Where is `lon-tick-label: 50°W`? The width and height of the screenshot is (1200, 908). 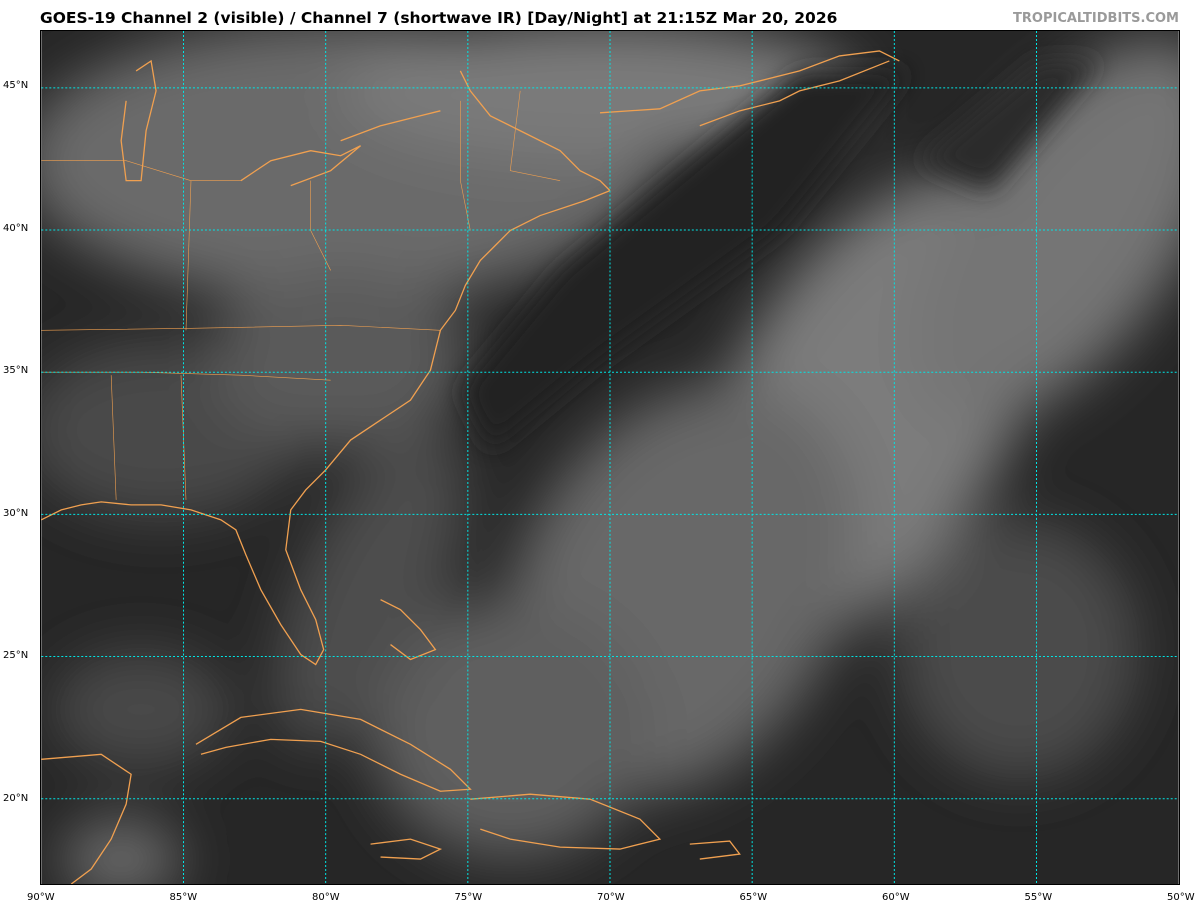
lon-tick-label: 50°W is located at coordinates (1181, 897).